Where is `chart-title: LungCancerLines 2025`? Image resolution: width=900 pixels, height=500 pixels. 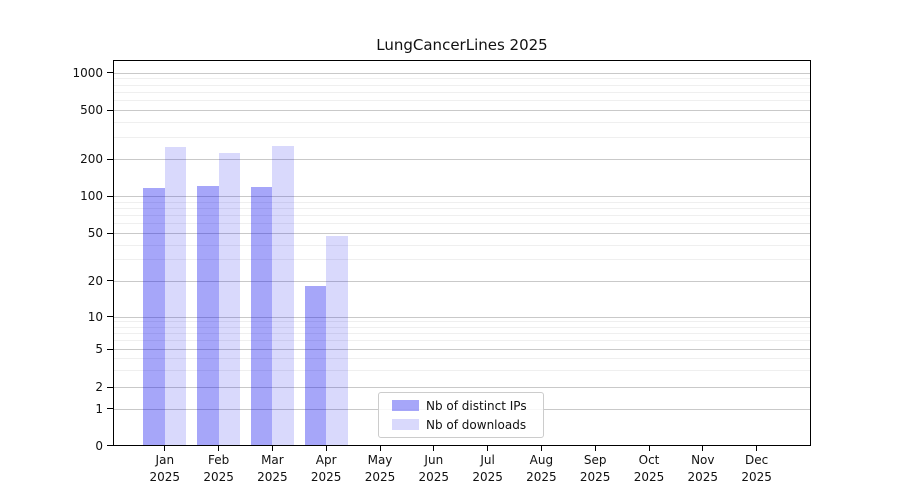 chart-title: LungCancerLines 2025 is located at coordinates (462, 45).